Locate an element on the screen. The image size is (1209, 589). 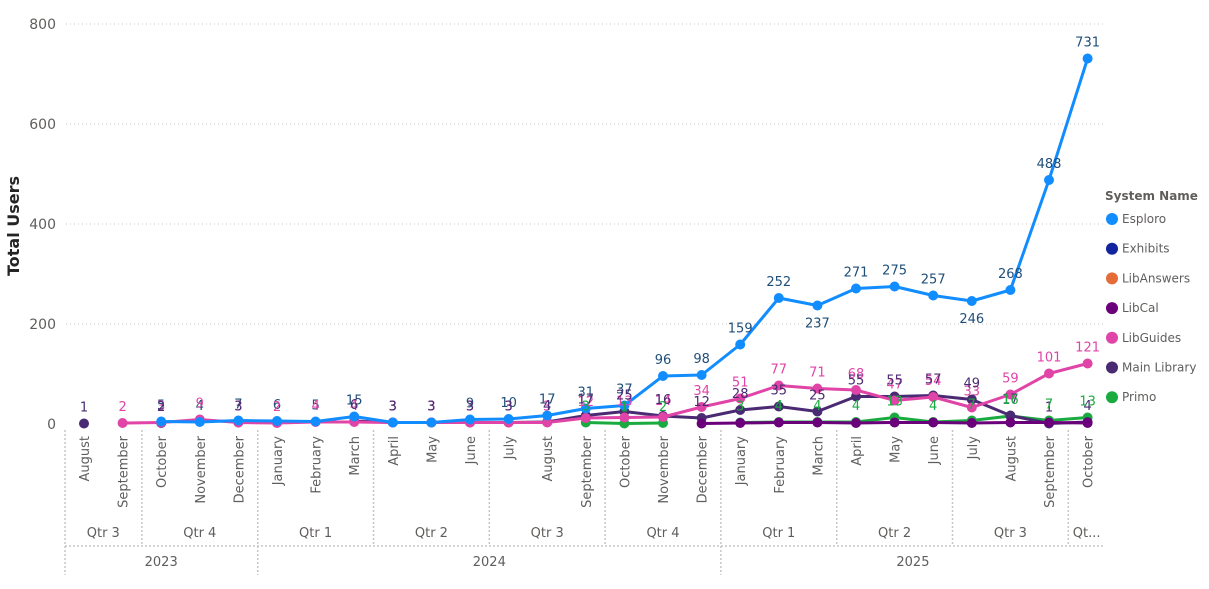
month-label: January is located at coordinates (741, 461).